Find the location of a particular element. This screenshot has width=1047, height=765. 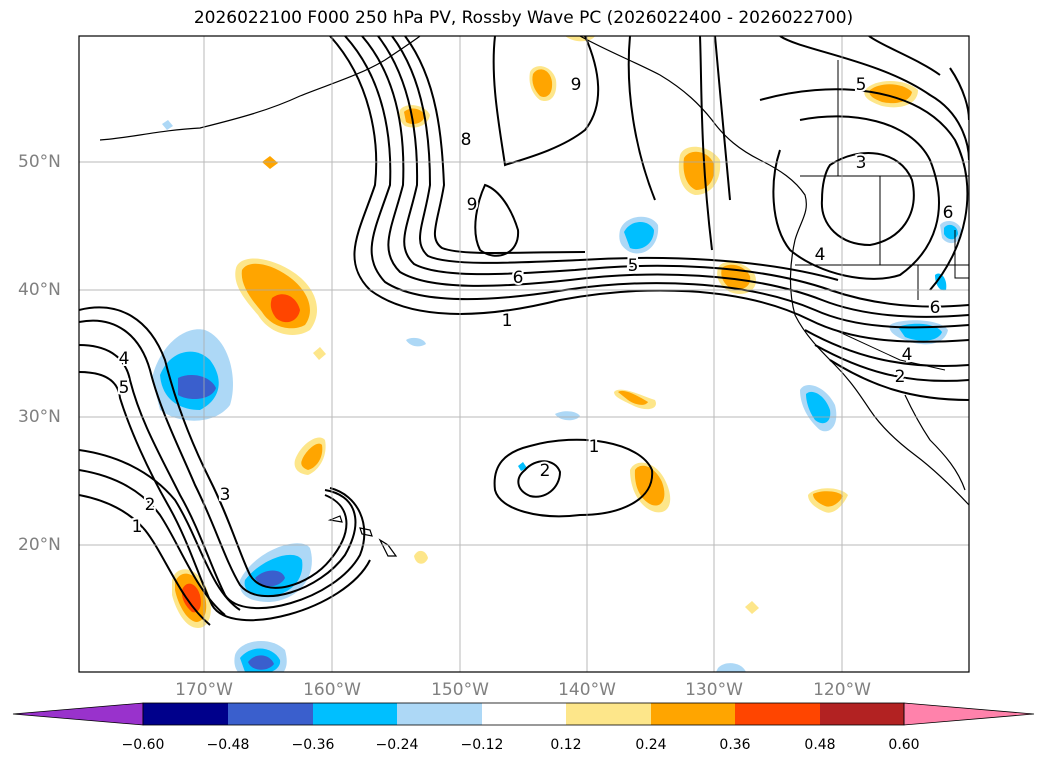

lon-label: 120°W is located at coordinates (842, 690).